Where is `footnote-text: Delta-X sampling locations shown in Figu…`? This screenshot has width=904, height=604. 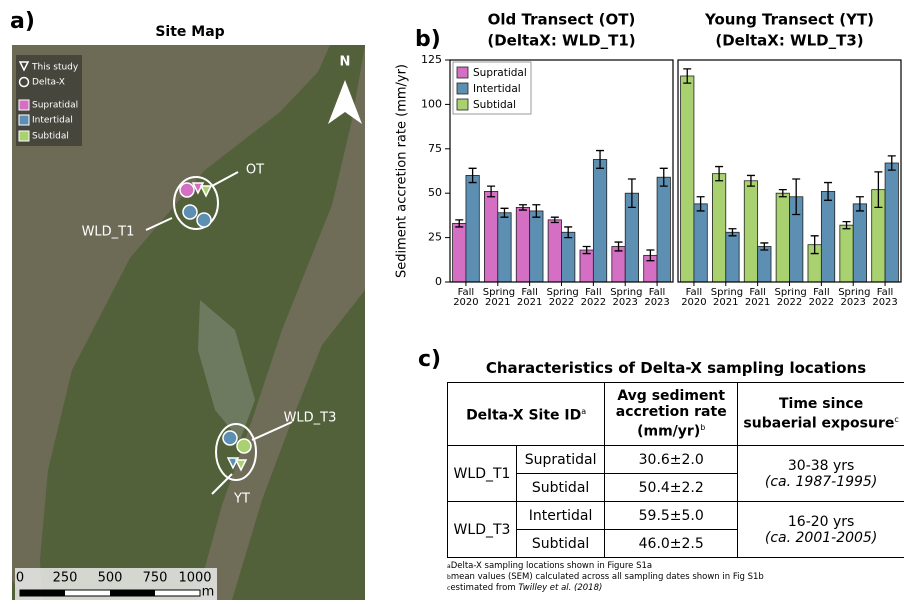
footnote-text: Delta-X sampling locations shown in Figu… is located at coordinates (551, 566).